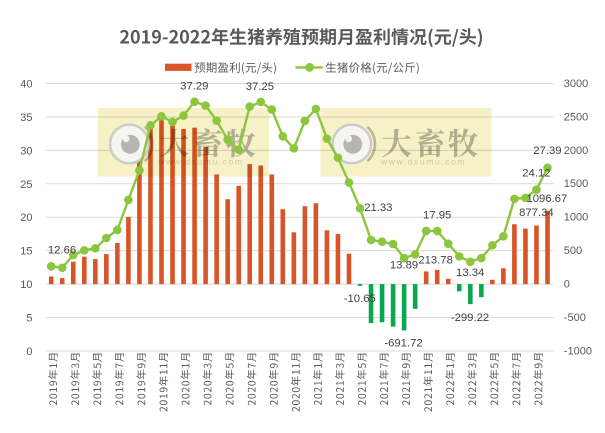 This screenshot has height=433, width=605. What do you see at coordinates (576, 218) in the screenshot?
I see `svg-text: 1000` at bounding box center [576, 218].